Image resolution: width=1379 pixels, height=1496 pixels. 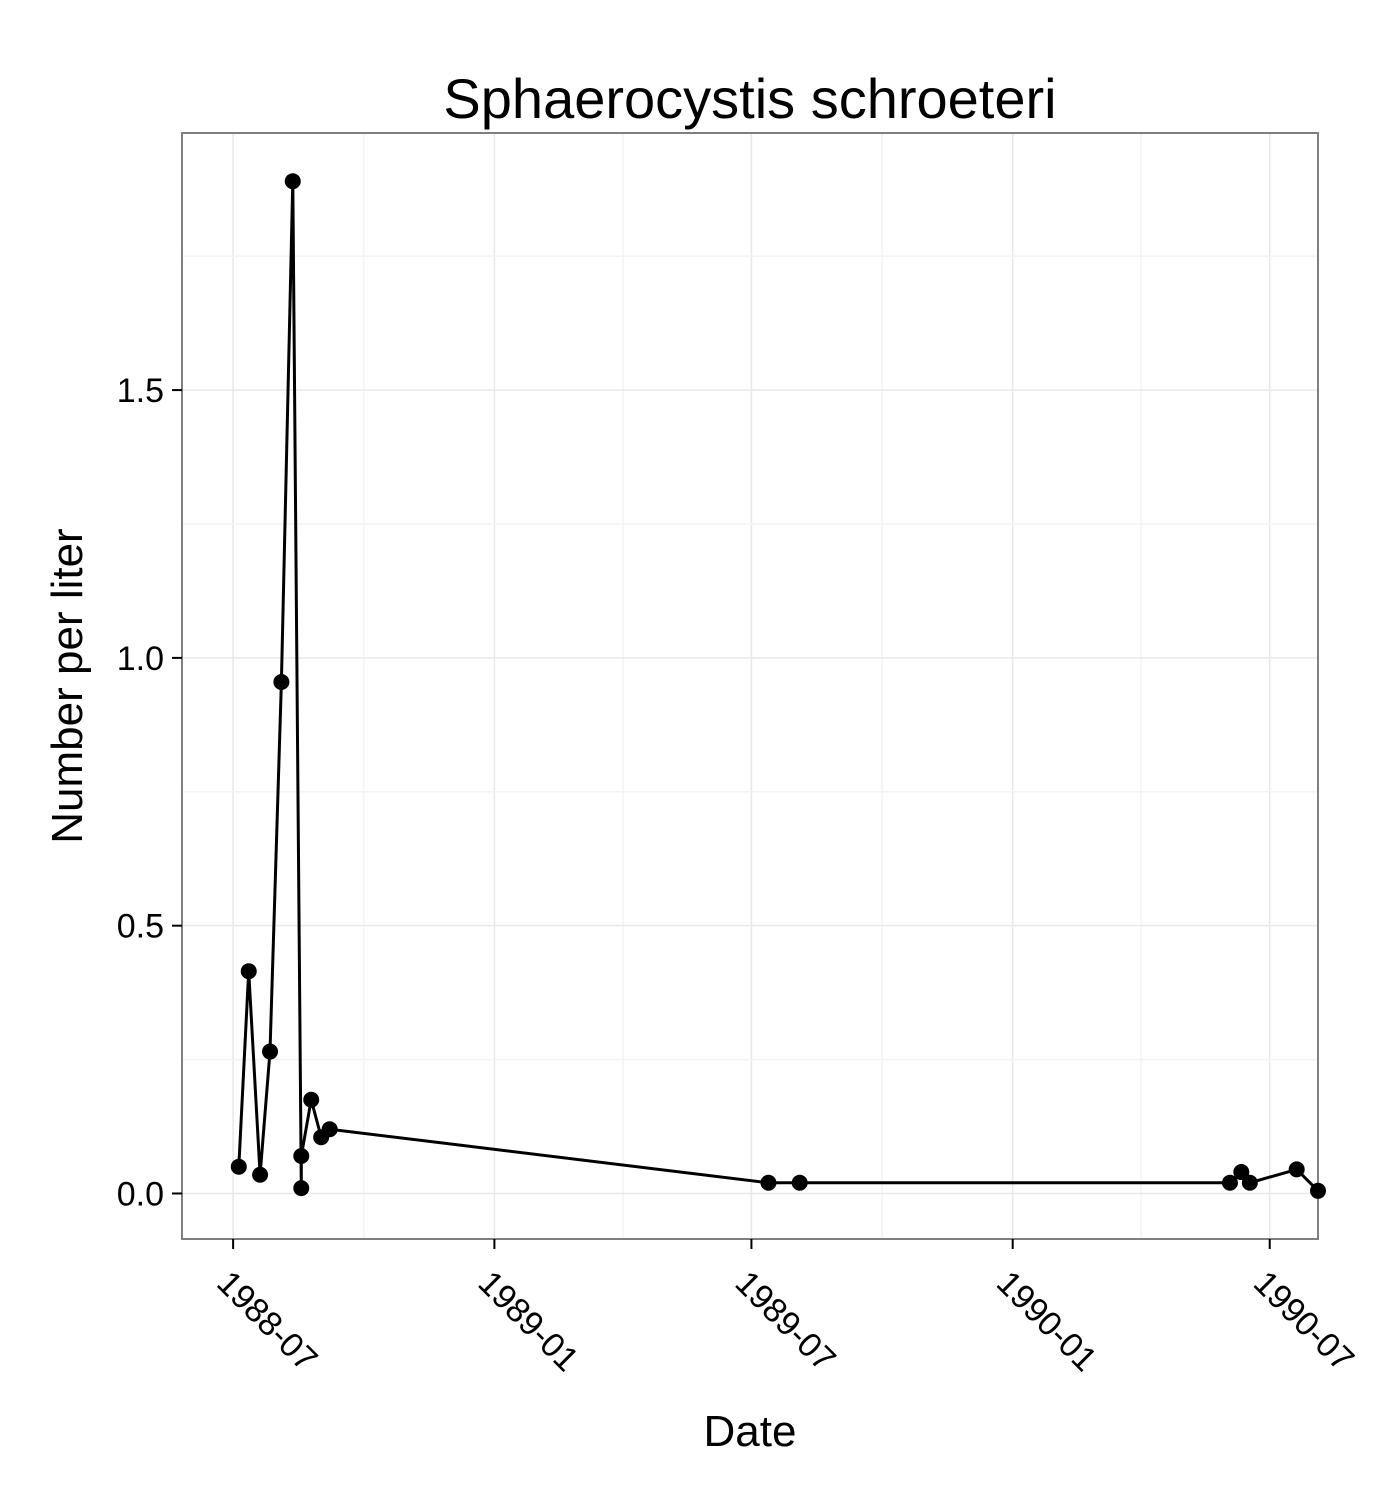 I want to click on x-axis-label: Date, so click(x=750, y=1431).